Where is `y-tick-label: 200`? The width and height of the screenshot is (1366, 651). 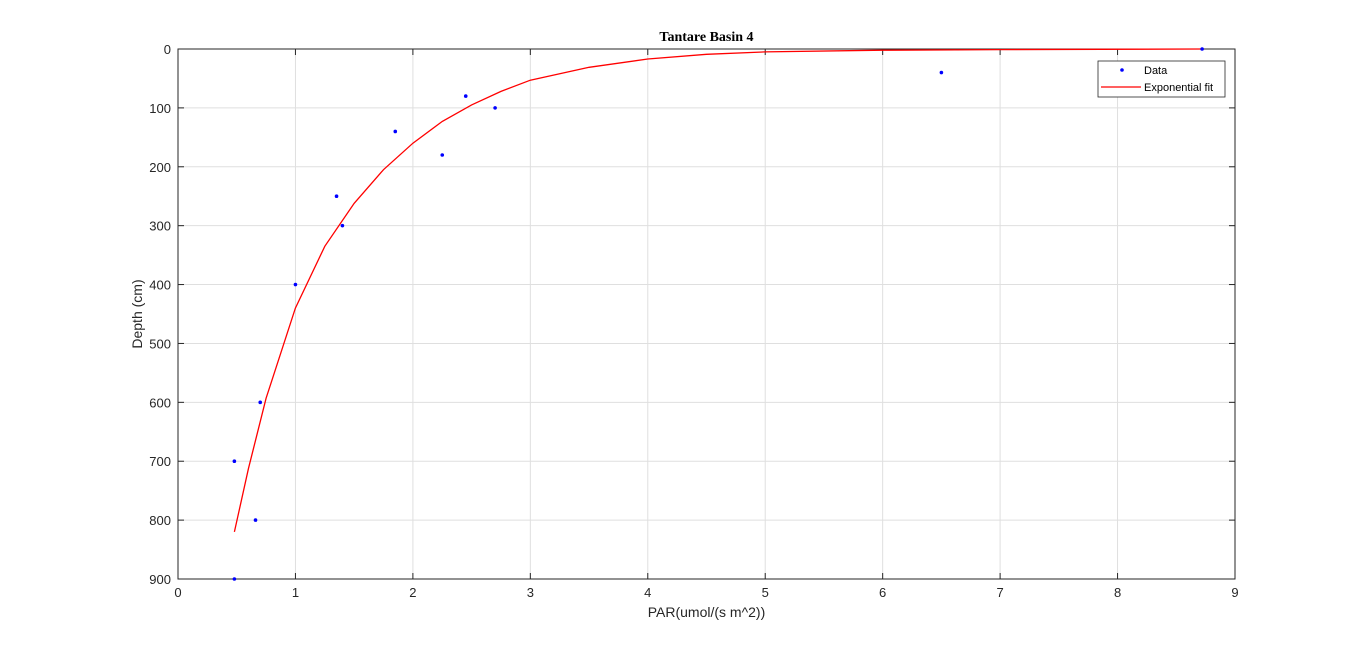 y-tick-label: 200 is located at coordinates (160, 167).